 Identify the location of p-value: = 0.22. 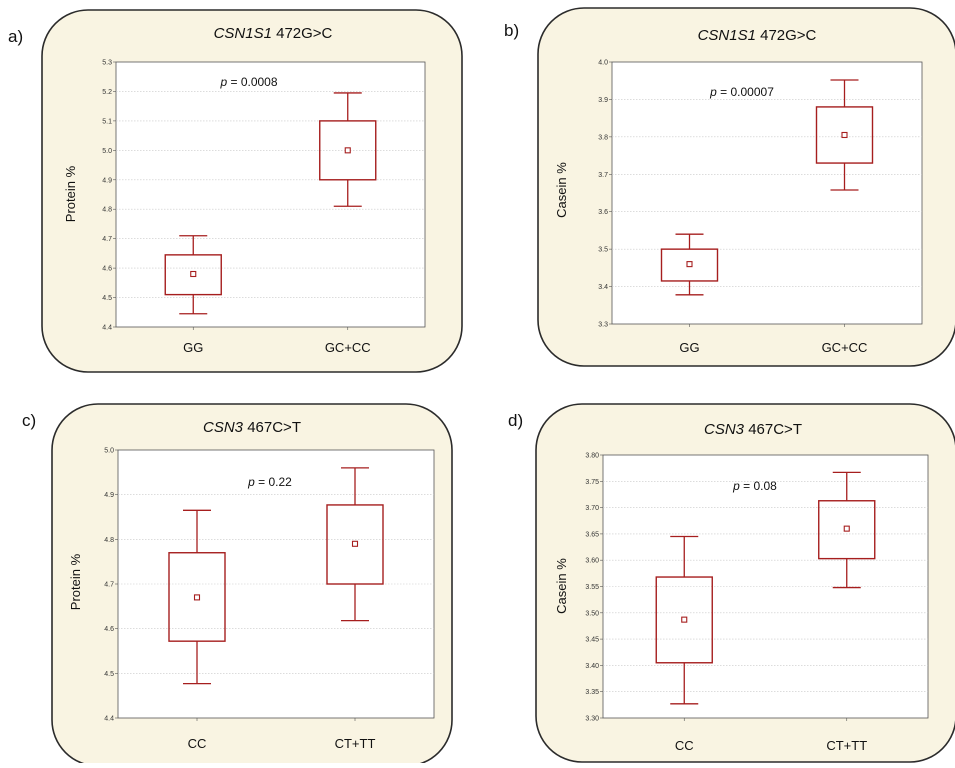
(273, 482).